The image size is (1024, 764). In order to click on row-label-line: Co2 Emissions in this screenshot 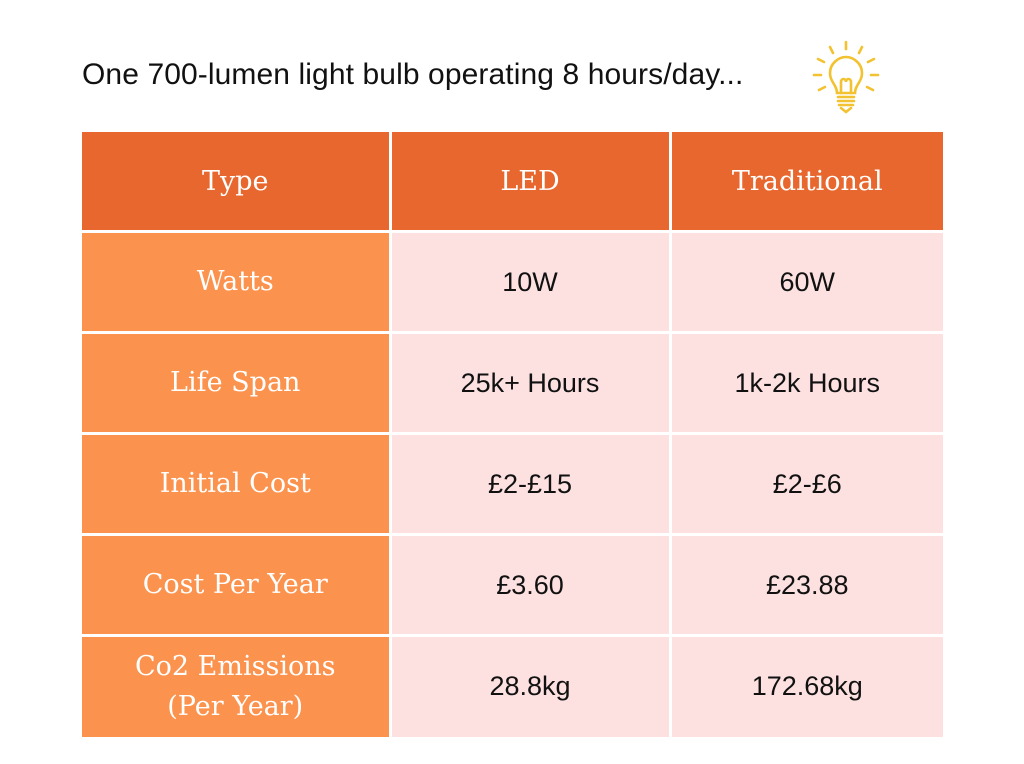, I will do `click(235, 666)`.